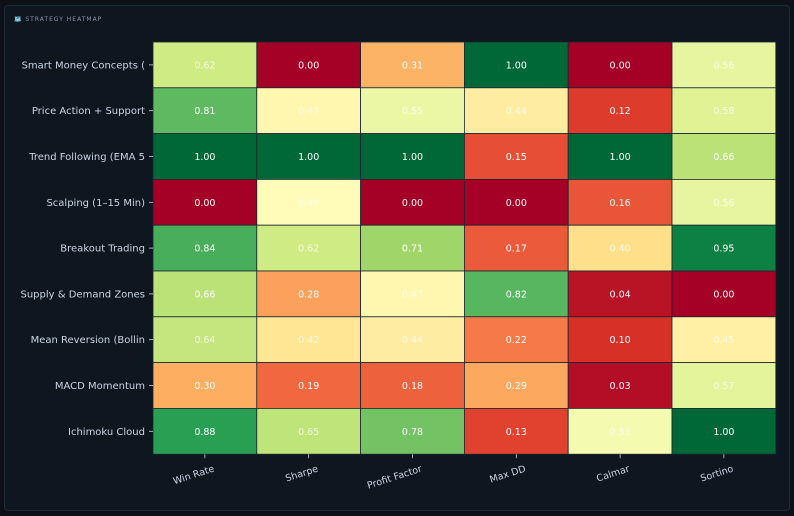 Image resolution: width=794 pixels, height=516 pixels. Describe the element at coordinates (395, 478) in the screenshot. I see `column-tick-label: Profit Factor` at that location.